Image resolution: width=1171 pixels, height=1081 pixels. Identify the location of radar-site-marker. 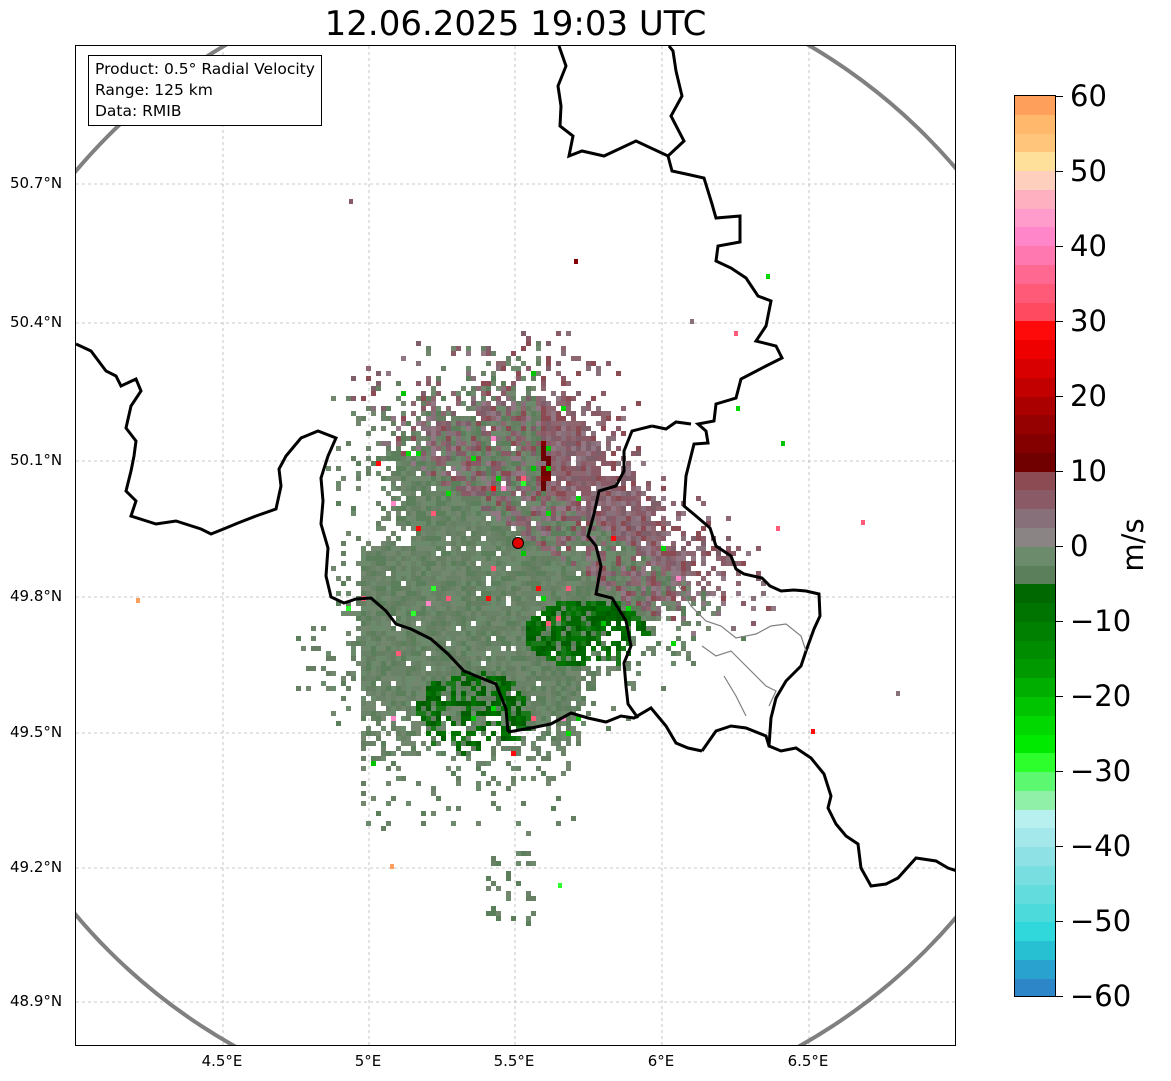
(518, 543).